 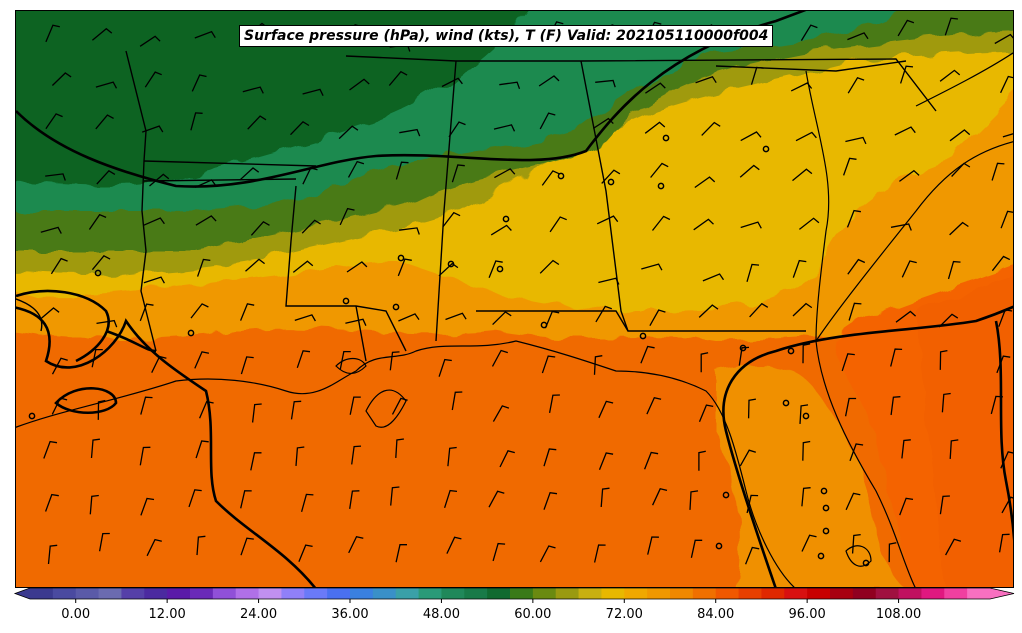 I want to click on colorbar-tick-label: 72.00, so click(x=624, y=614).